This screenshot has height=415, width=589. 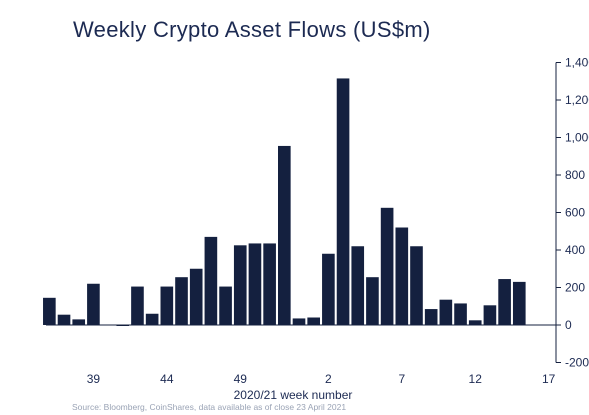 What do you see at coordinates (575, 213) in the screenshot?
I see `y-tick-label: 600` at bounding box center [575, 213].